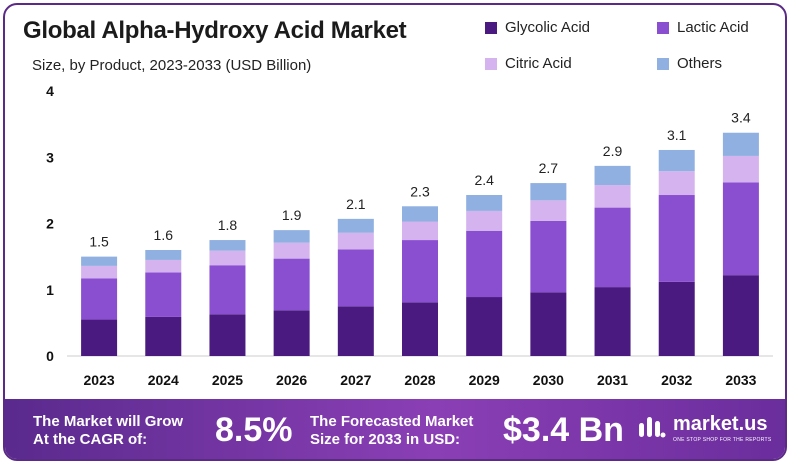 The height and width of the screenshot is (464, 790). Describe the element at coordinates (292, 215) in the screenshot. I see `bar-total-label: 1.9` at that location.